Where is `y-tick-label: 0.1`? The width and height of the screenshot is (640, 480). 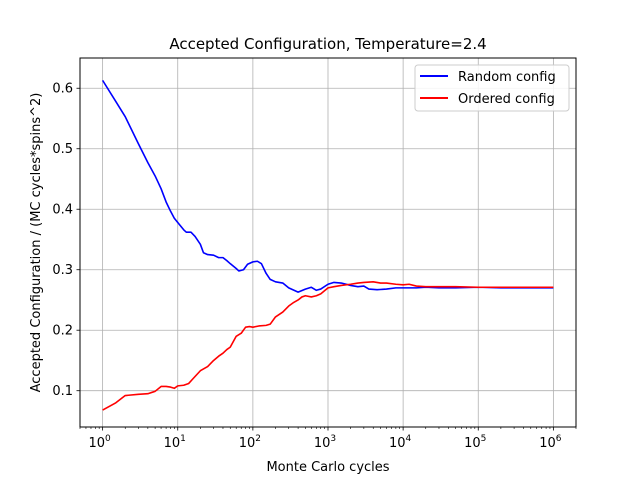
y-tick-label: 0.1 is located at coordinates (62, 391).